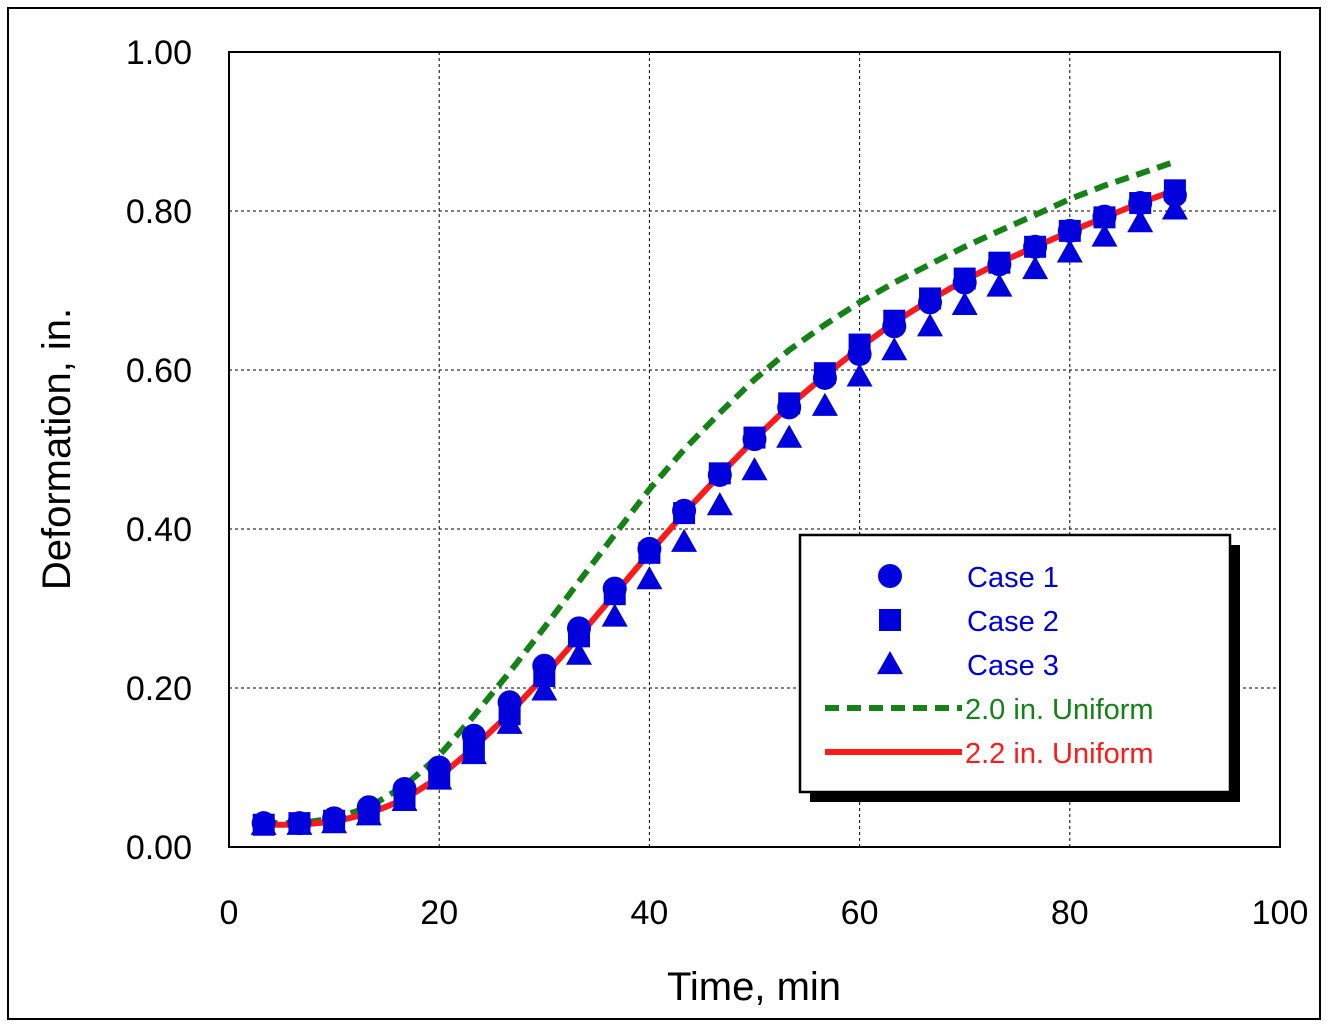  I want to click on x-tick-label: 40, so click(649, 913).